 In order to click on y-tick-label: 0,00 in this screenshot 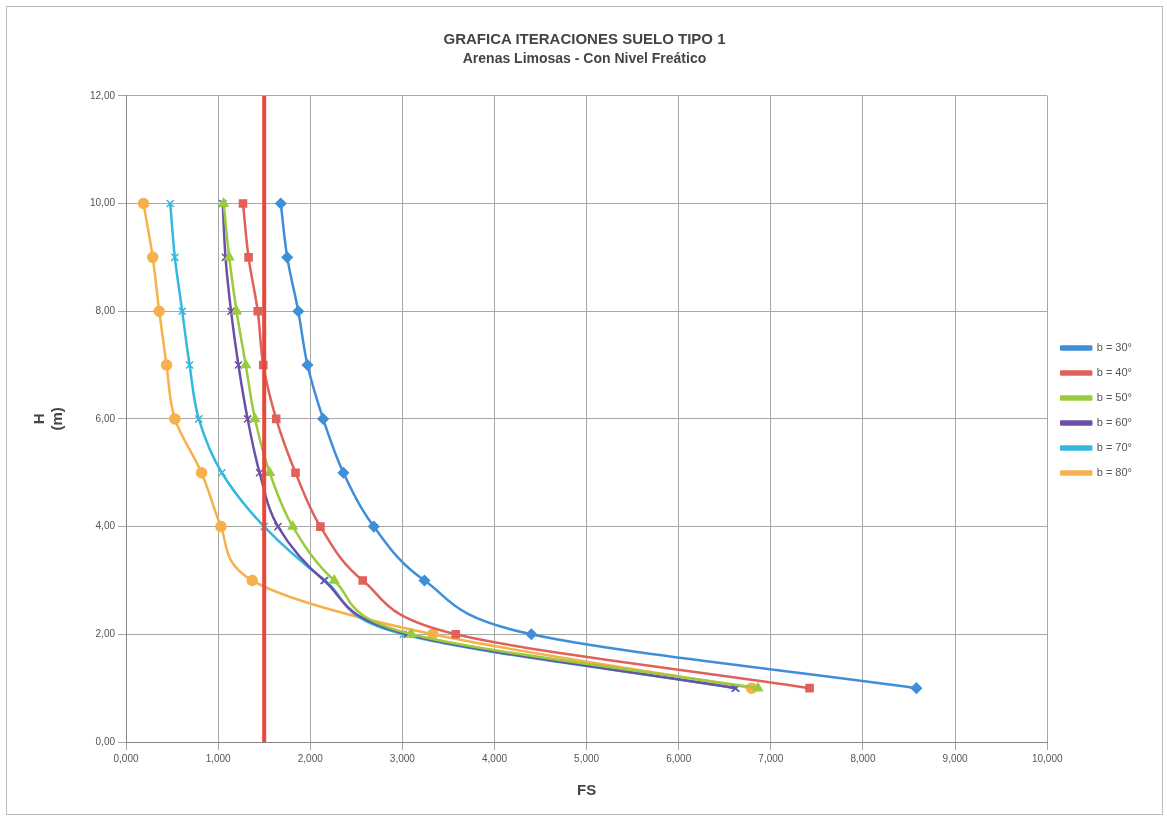, I will do `click(105, 741)`.